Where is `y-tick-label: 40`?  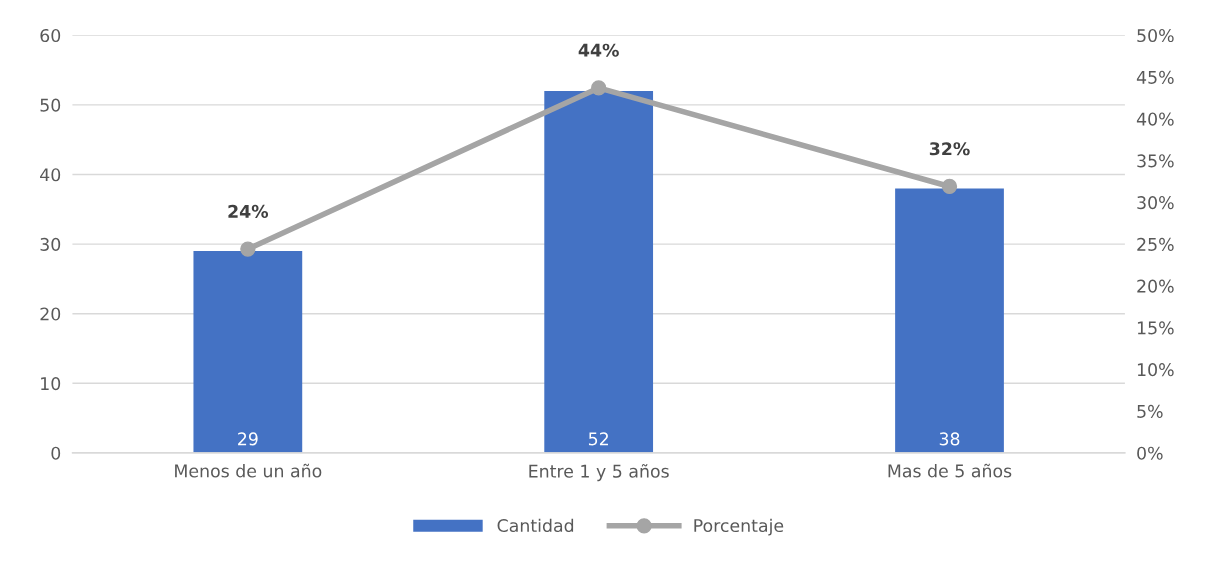
y-tick-label: 40 is located at coordinates (50, 175).